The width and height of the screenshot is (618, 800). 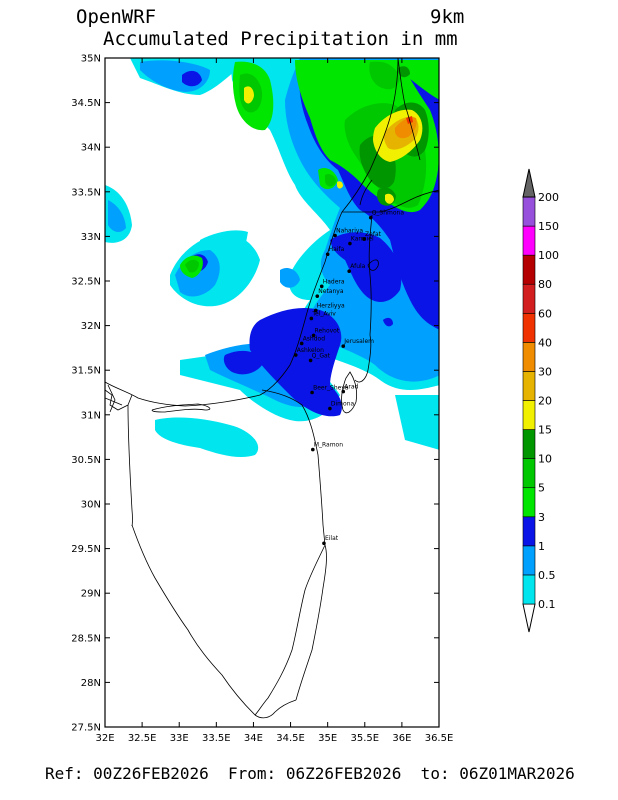 I want to click on colorbar-low-arrow, so click(x=529, y=618).